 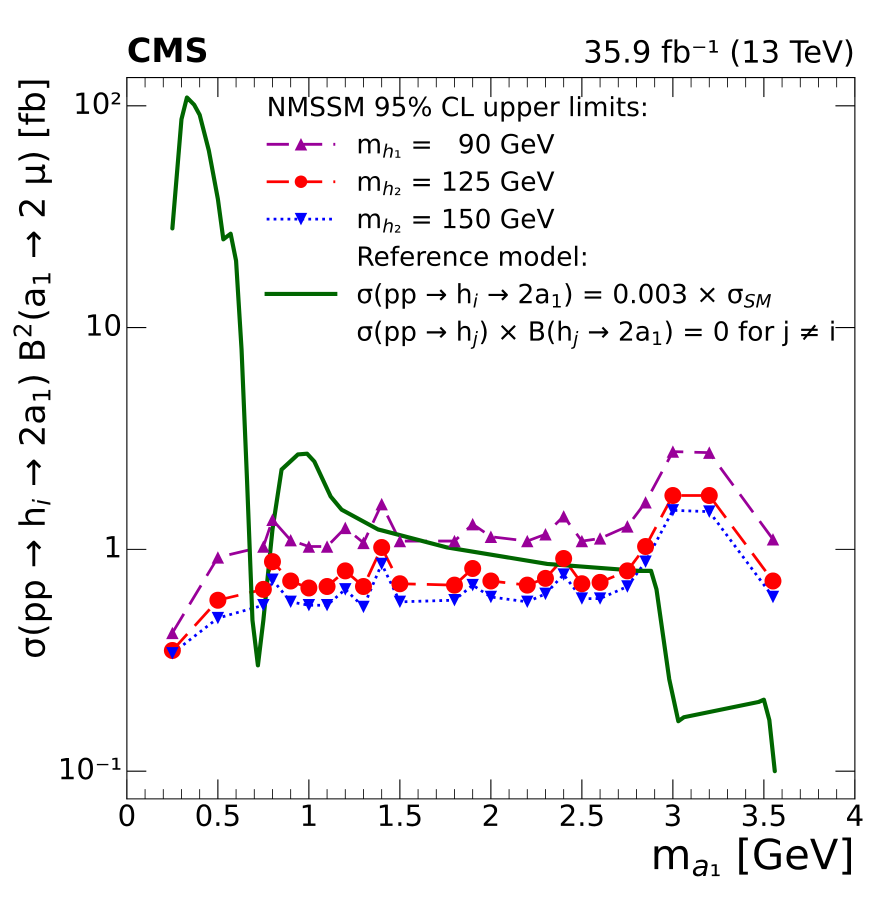 I want to click on chart-subtitle: 35.9 fb⁻¹ (13 TeV), so click(x=719, y=53).